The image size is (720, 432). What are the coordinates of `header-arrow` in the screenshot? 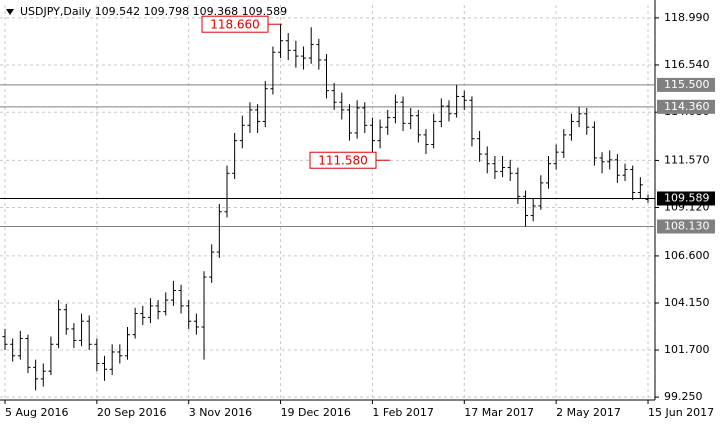 It's located at (10, 12).